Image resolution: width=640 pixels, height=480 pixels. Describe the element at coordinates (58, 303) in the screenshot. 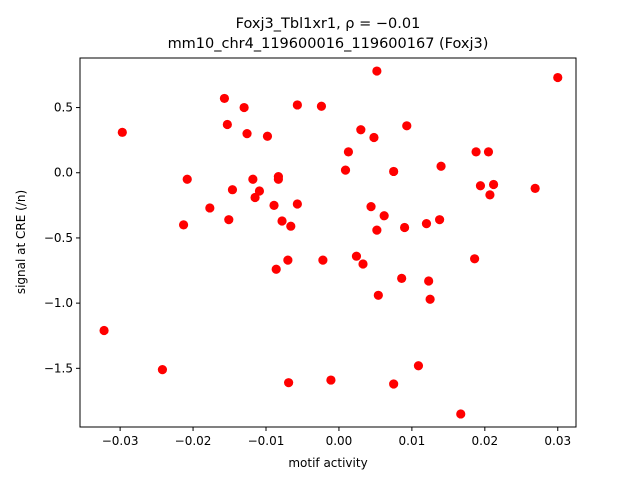

I see `y-tick-label: −1.0` at that location.